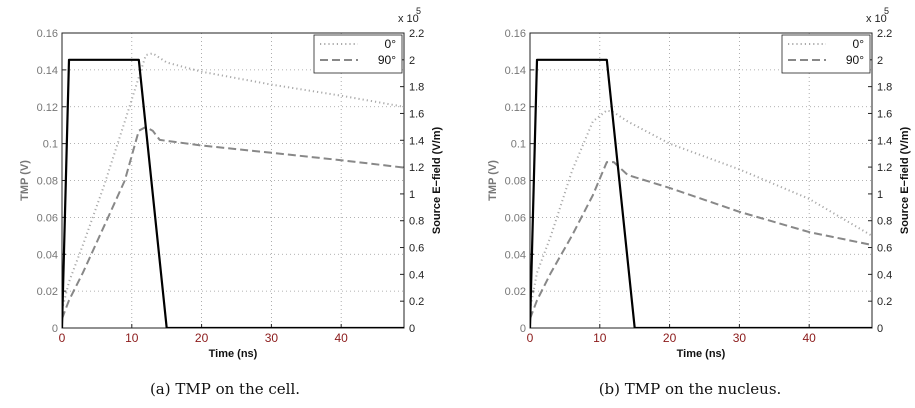 The width and height of the screenshot is (915, 408). I want to click on caption-b: (b) TMP on the nucleus., so click(690, 389).